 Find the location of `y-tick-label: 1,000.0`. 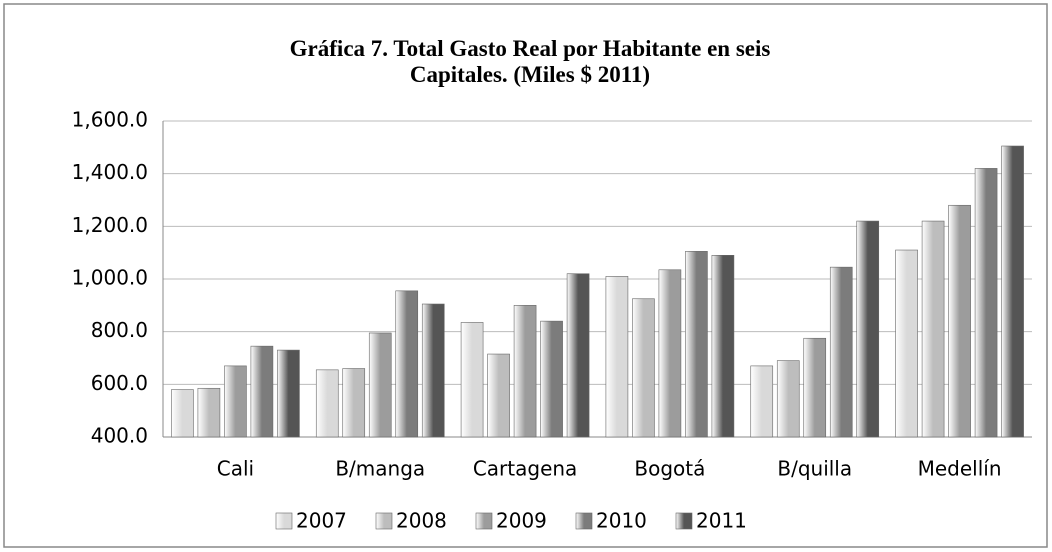

y-tick-label: 1,000.0 is located at coordinates (110, 278).